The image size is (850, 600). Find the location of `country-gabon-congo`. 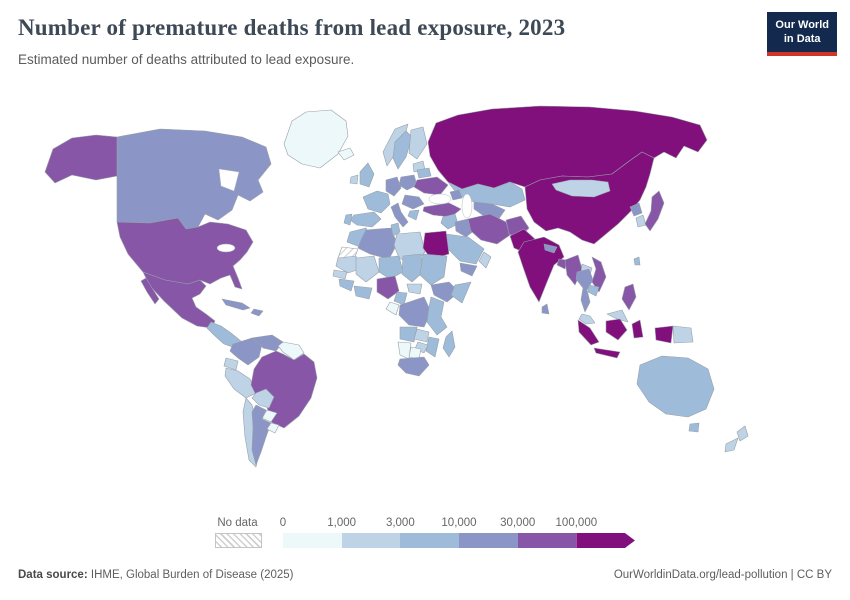

country-gabon-congo is located at coordinates (392, 308).